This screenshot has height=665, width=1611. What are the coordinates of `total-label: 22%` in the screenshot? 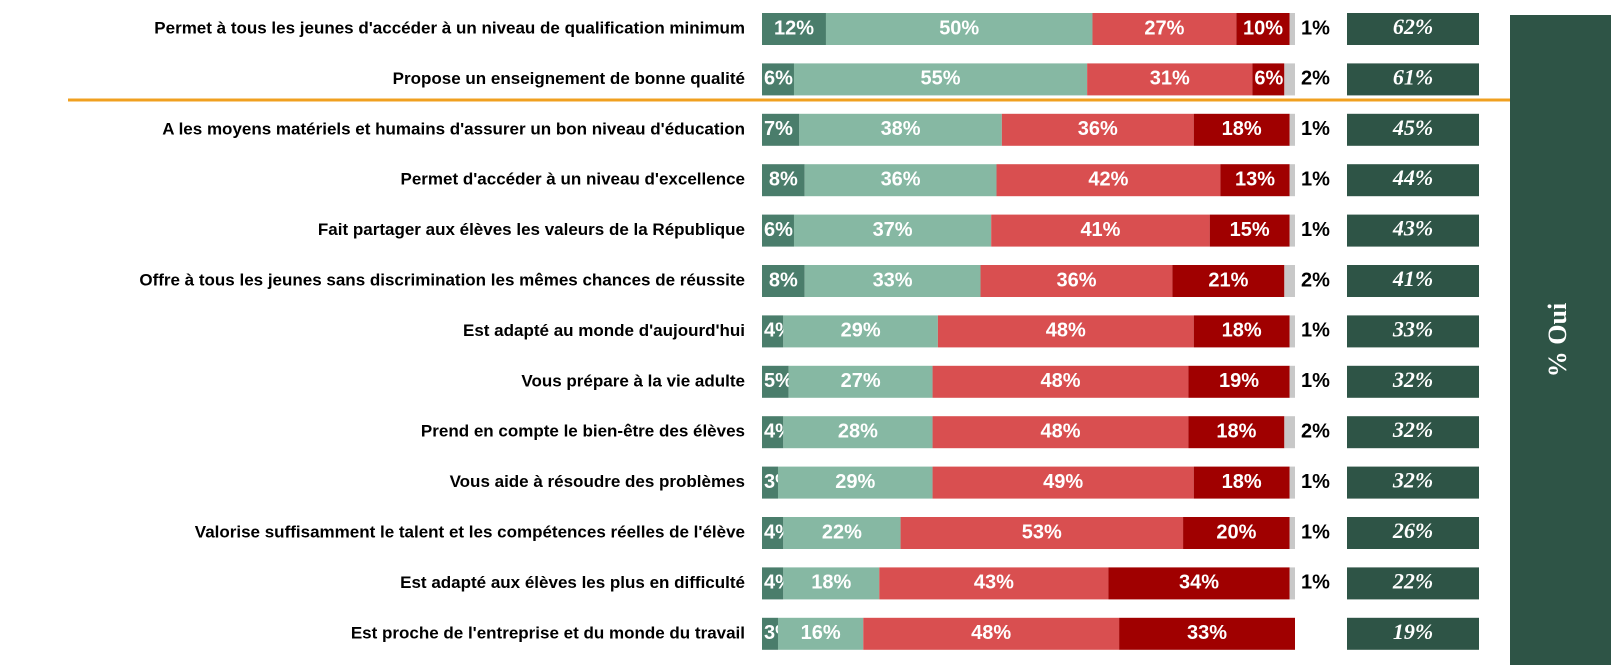 It's located at (1412, 580).